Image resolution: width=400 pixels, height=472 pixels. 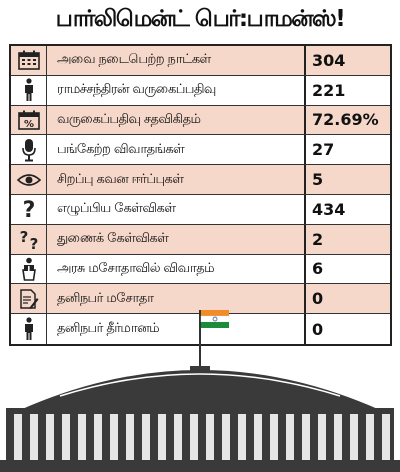 What do you see at coordinates (176, 209) in the screenshot?
I see `row-label: எழுப்பிய கேள்விகள்` at bounding box center [176, 209].